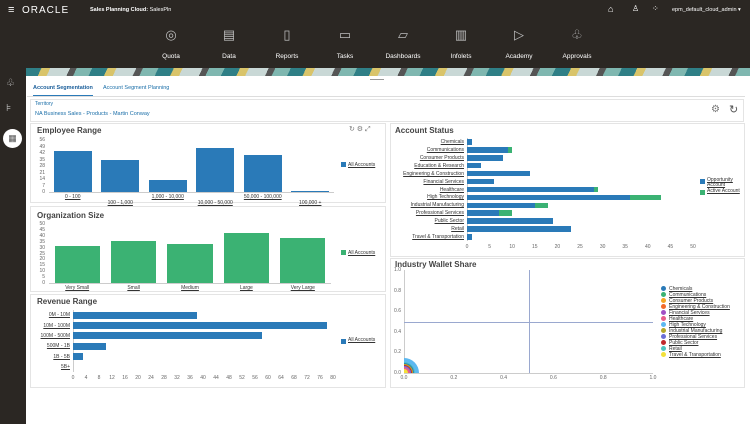 This screenshot has width=750, height=424. Describe the element at coordinates (691, 331) in the screenshot. I see `legend-item: Industrial Manufacturing` at that location.